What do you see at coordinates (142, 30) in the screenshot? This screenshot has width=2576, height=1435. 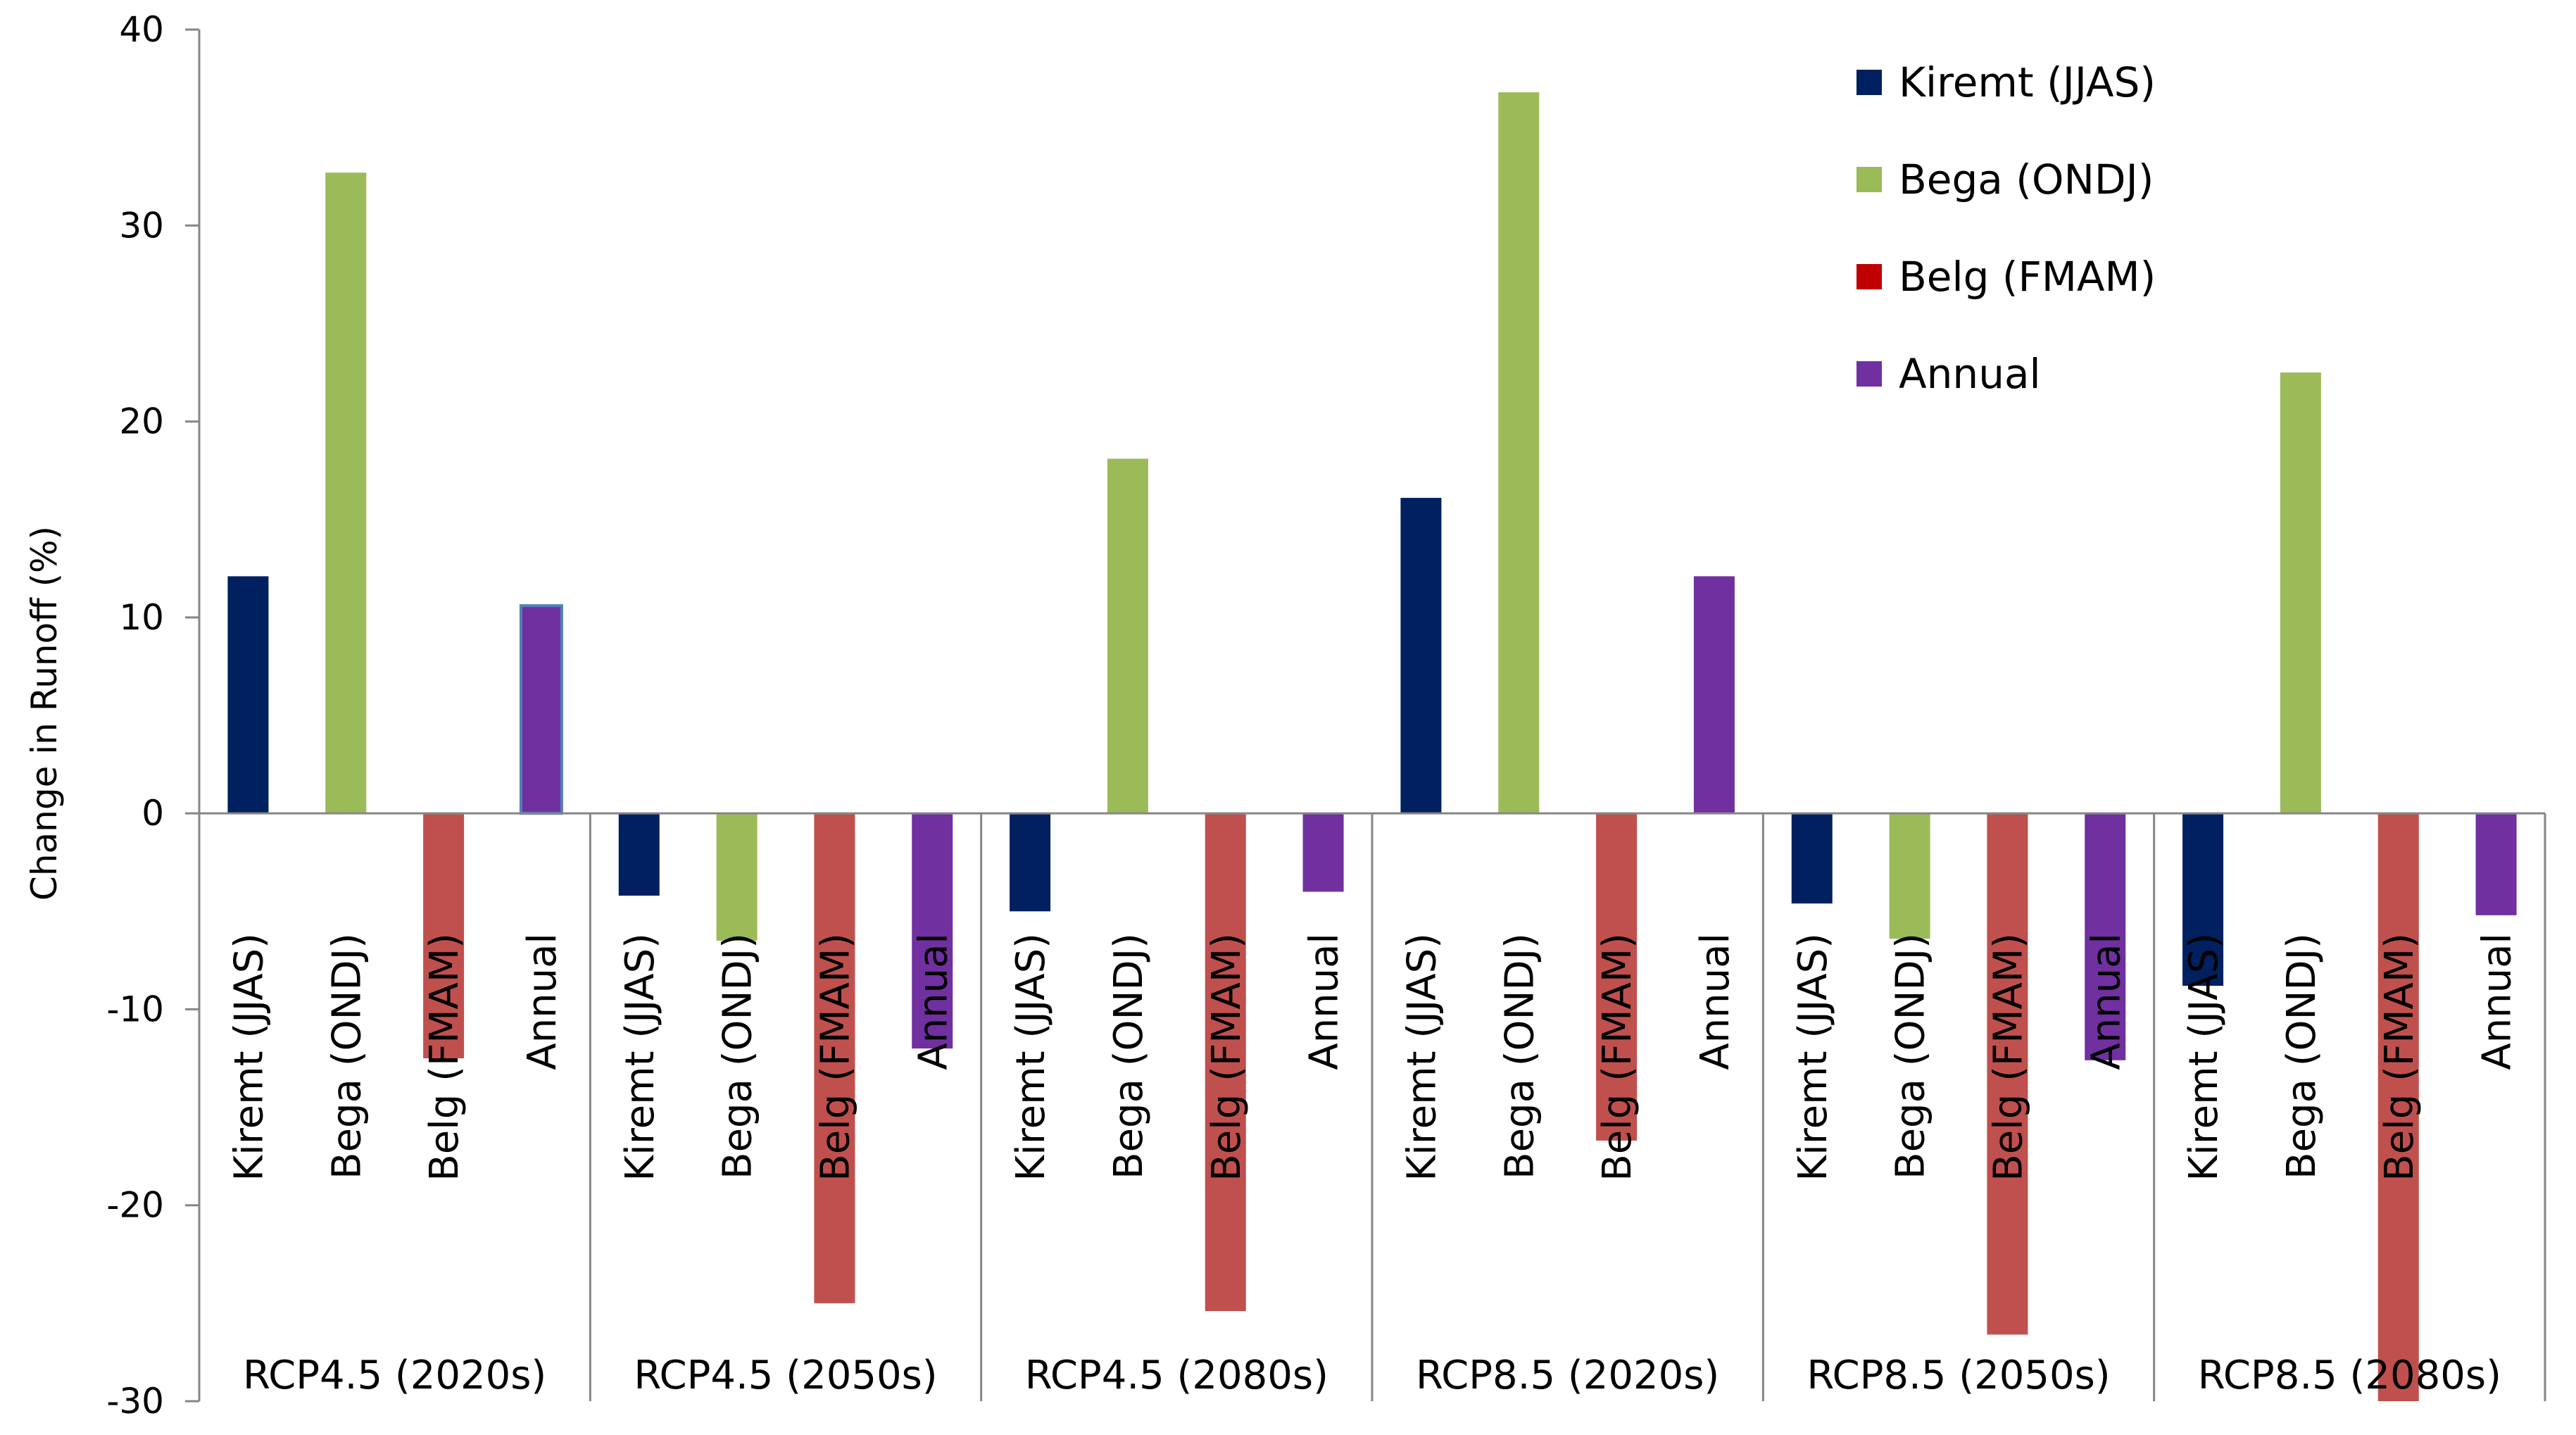 I see `y-tick-label: 40` at bounding box center [142, 30].